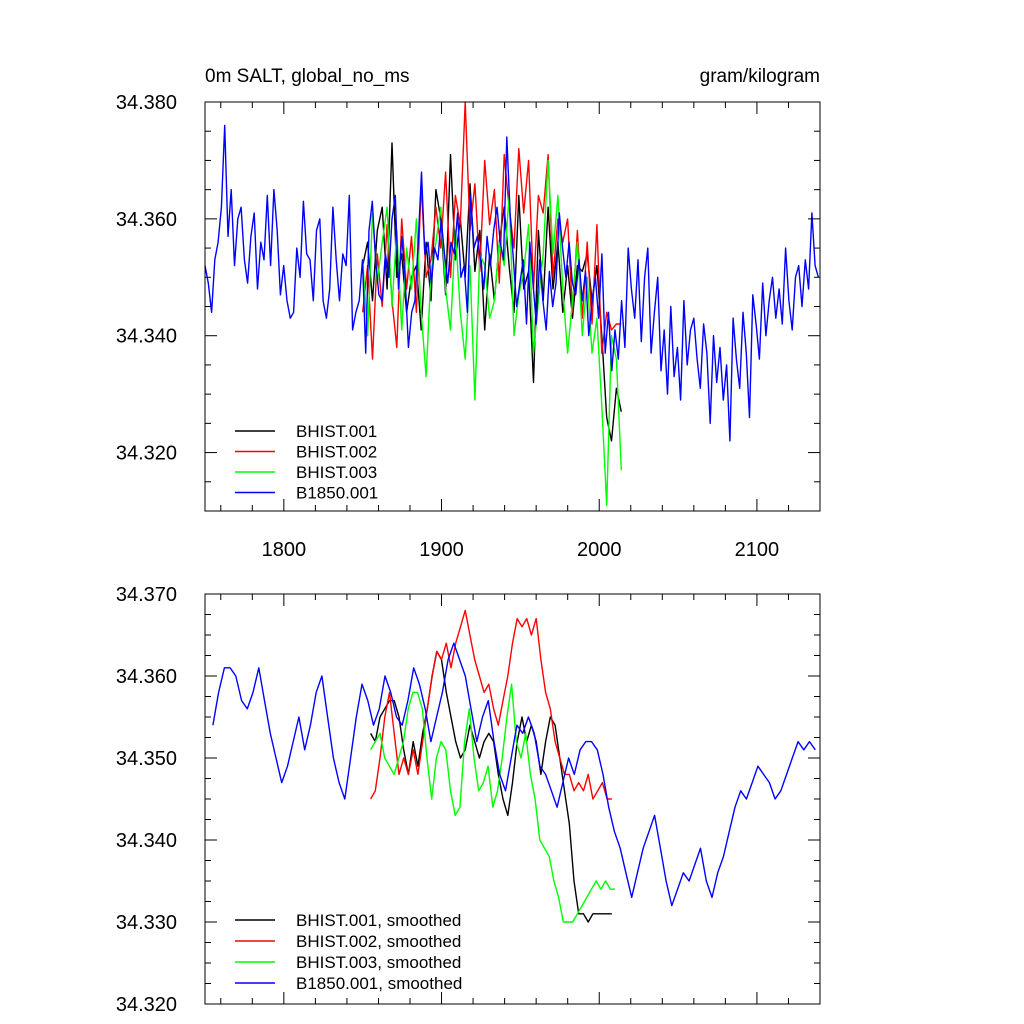 Image resolution: width=1024 pixels, height=1024 pixels. What do you see at coordinates (146, 759) in the screenshot?
I see `y-tick-label: 34.350` at bounding box center [146, 759].